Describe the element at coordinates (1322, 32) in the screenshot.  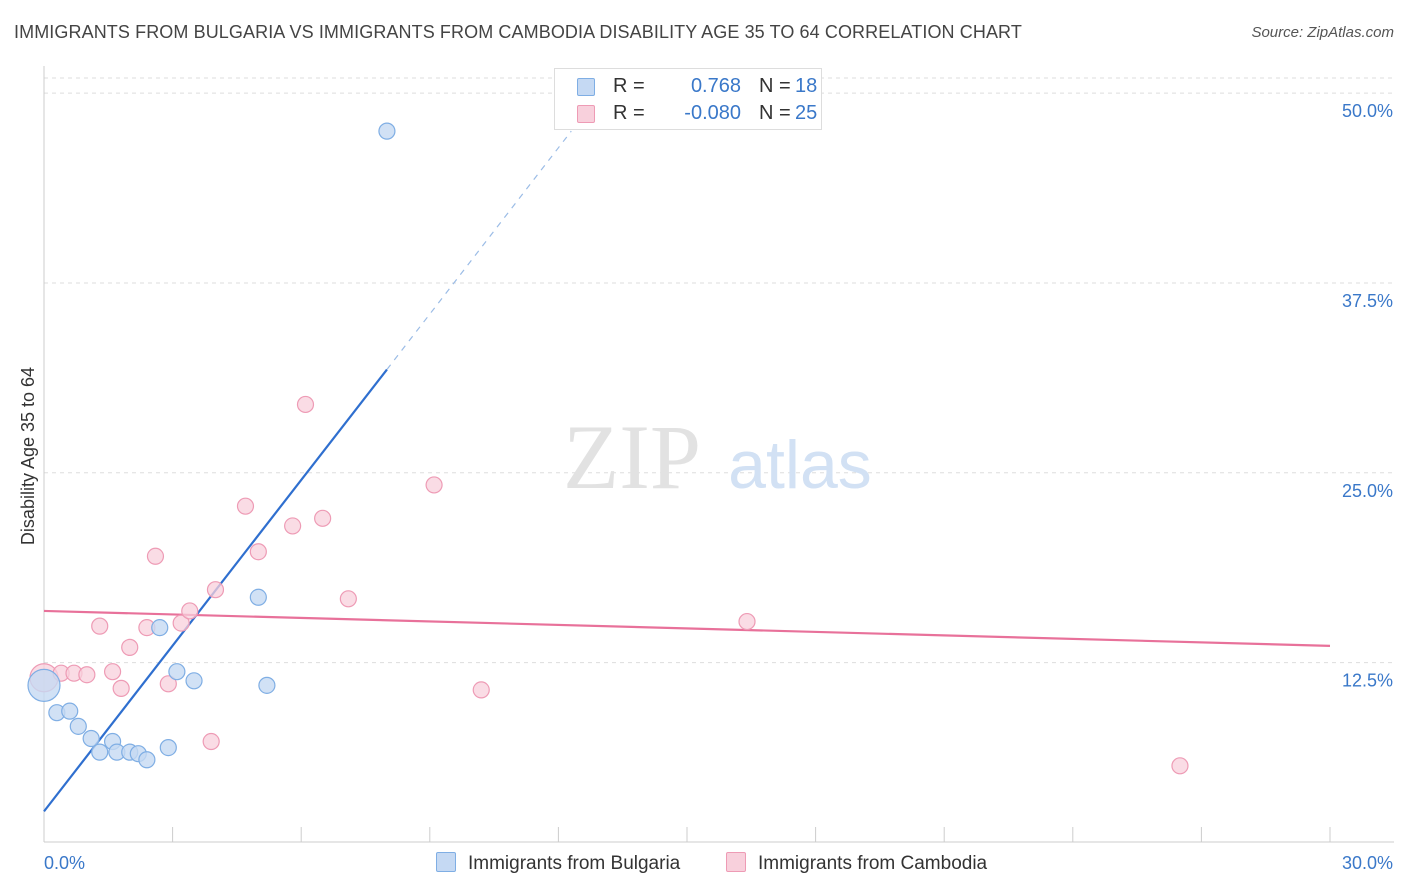
I see `source-label: Source: ZipAtlas.com` at that location.